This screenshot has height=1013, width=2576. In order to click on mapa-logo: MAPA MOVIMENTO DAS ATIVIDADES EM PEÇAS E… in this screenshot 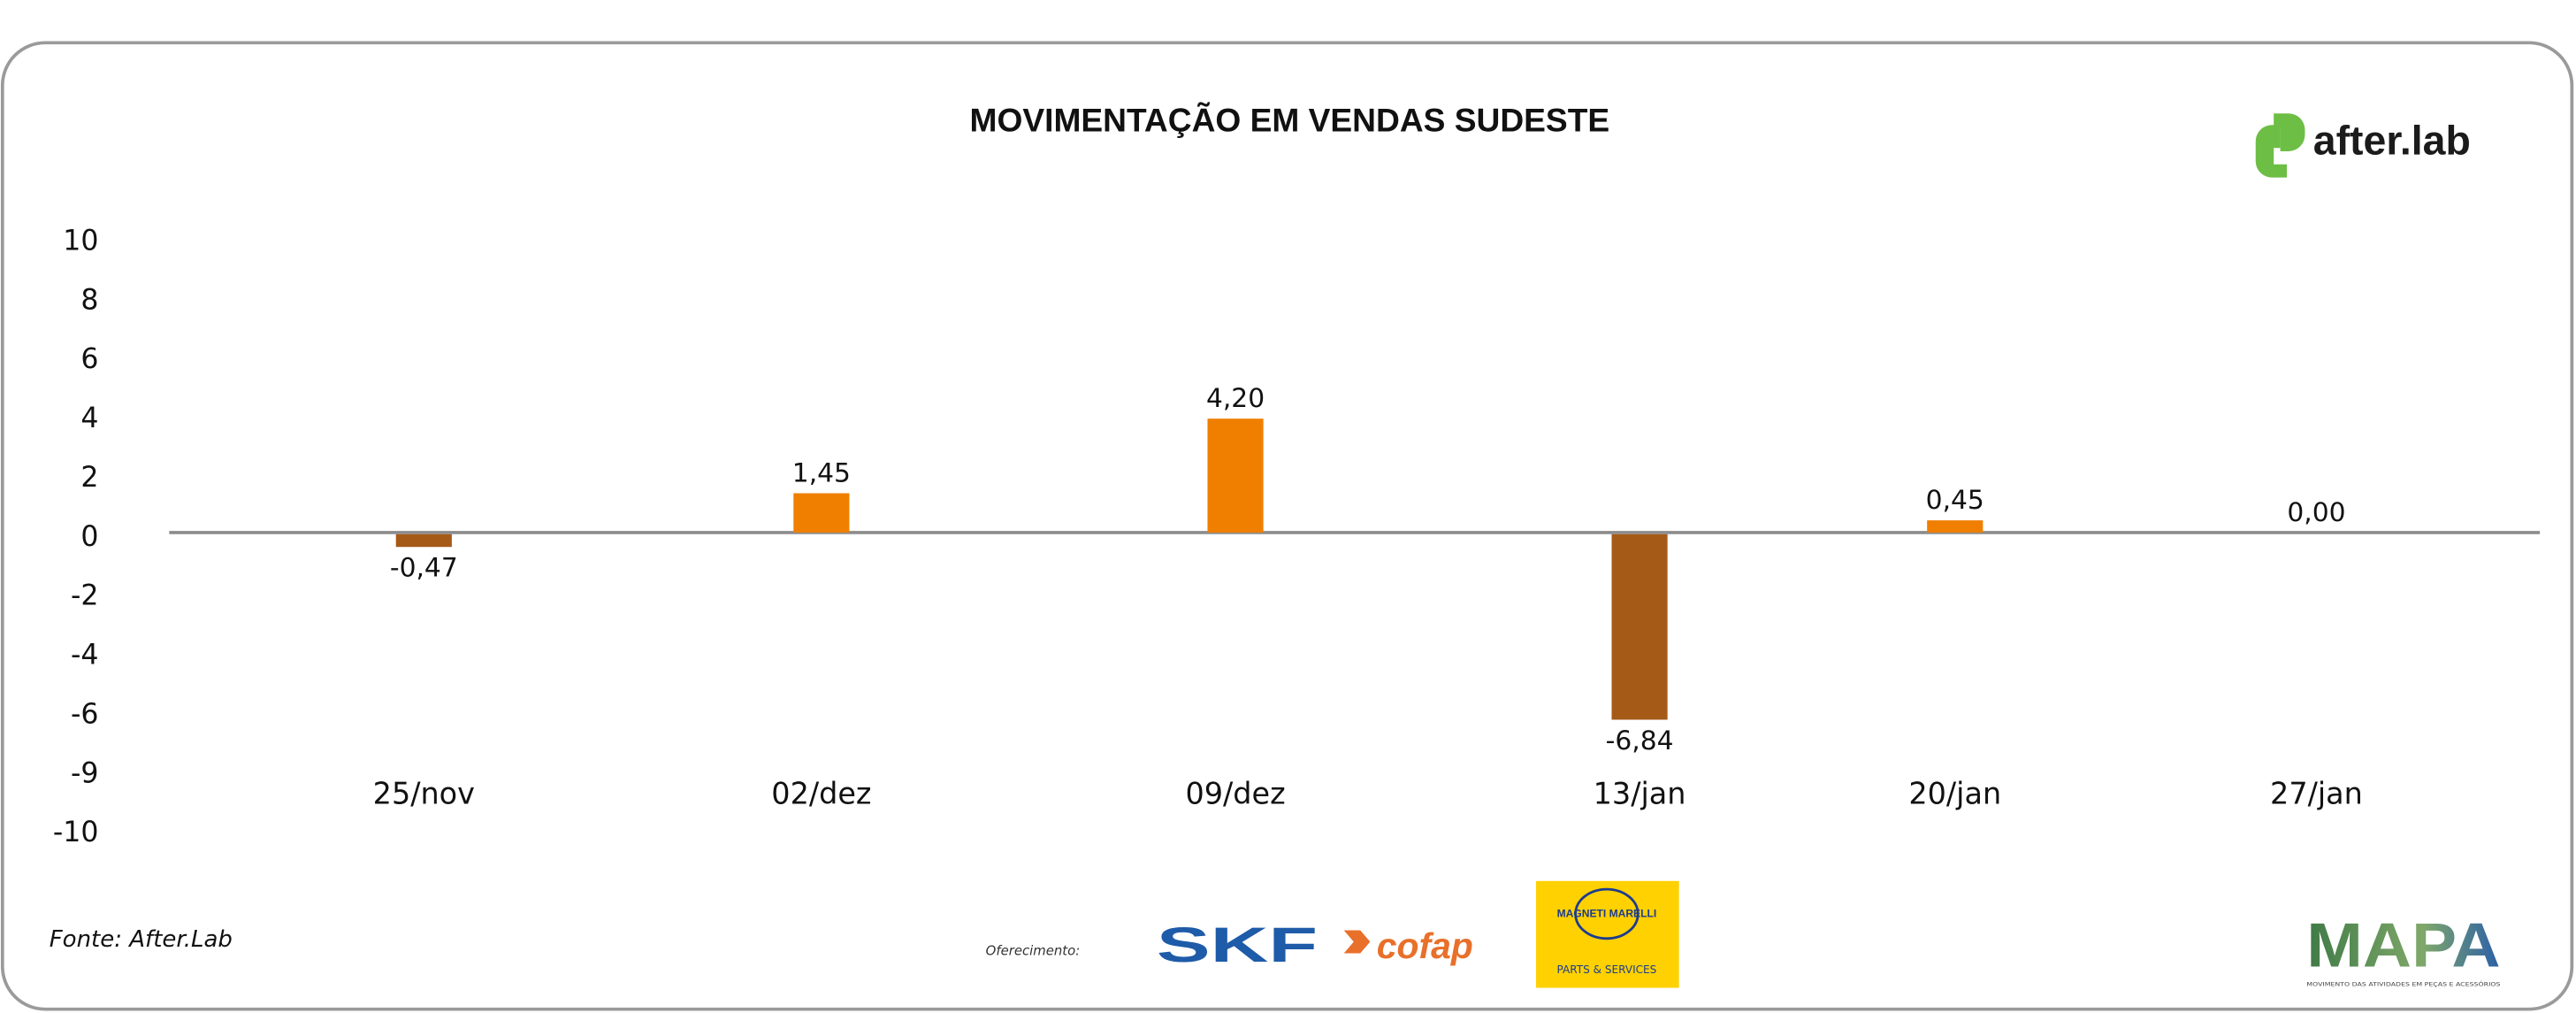, I will do `click(2403, 948)`.